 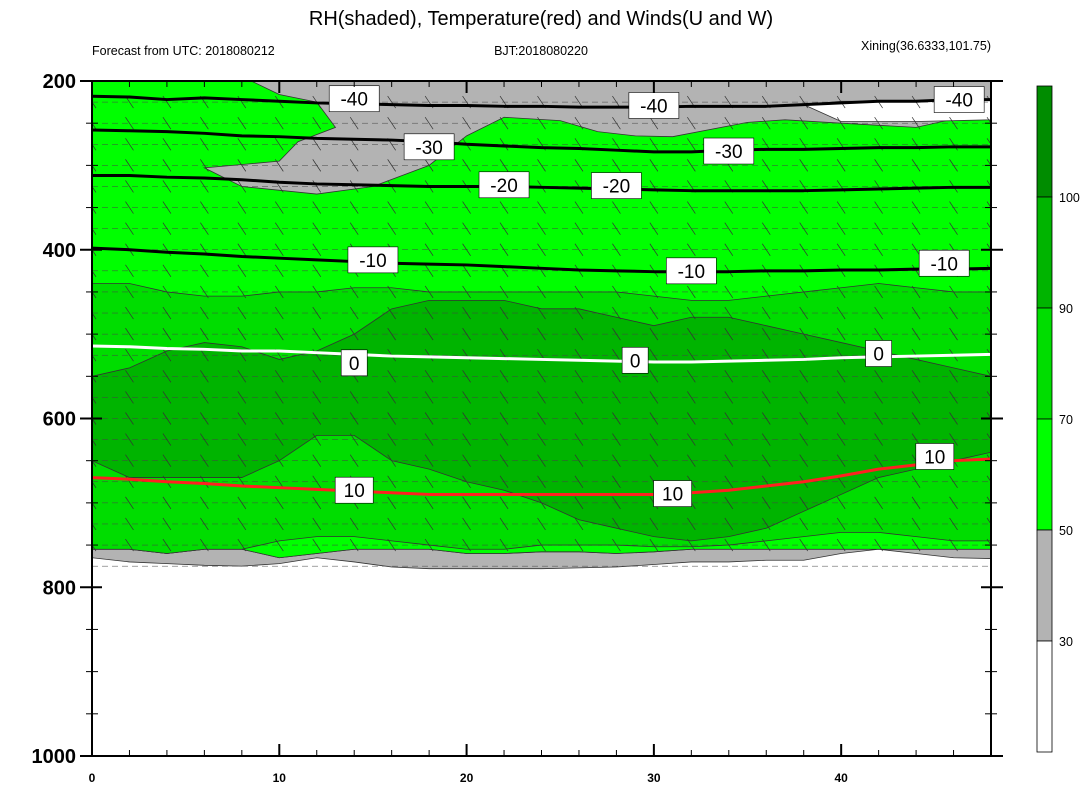 I want to click on x-tick-label: 20, so click(x=467, y=778).